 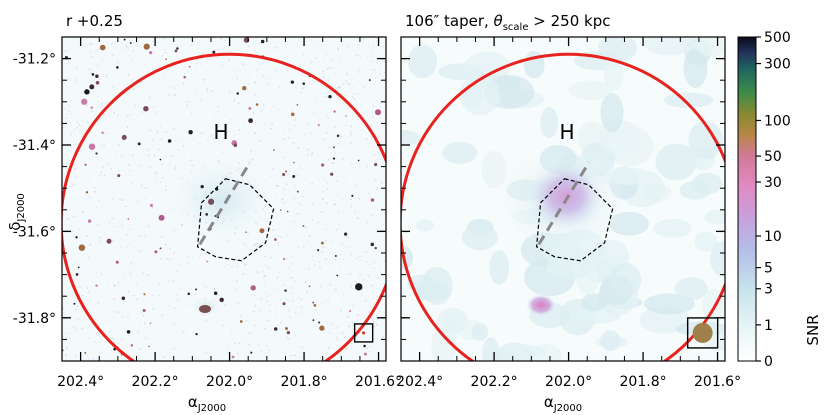 I want to click on radio-halo-emission, so click(x=566, y=196).